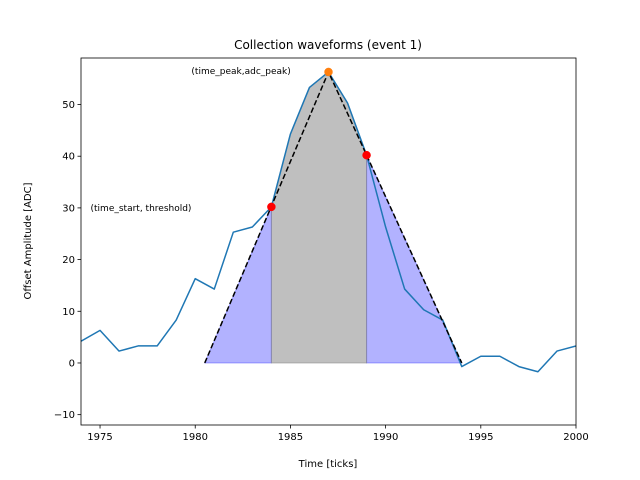  Describe the element at coordinates (64, 415) in the screenshot. I see `y-tick-label: −10` at that location.